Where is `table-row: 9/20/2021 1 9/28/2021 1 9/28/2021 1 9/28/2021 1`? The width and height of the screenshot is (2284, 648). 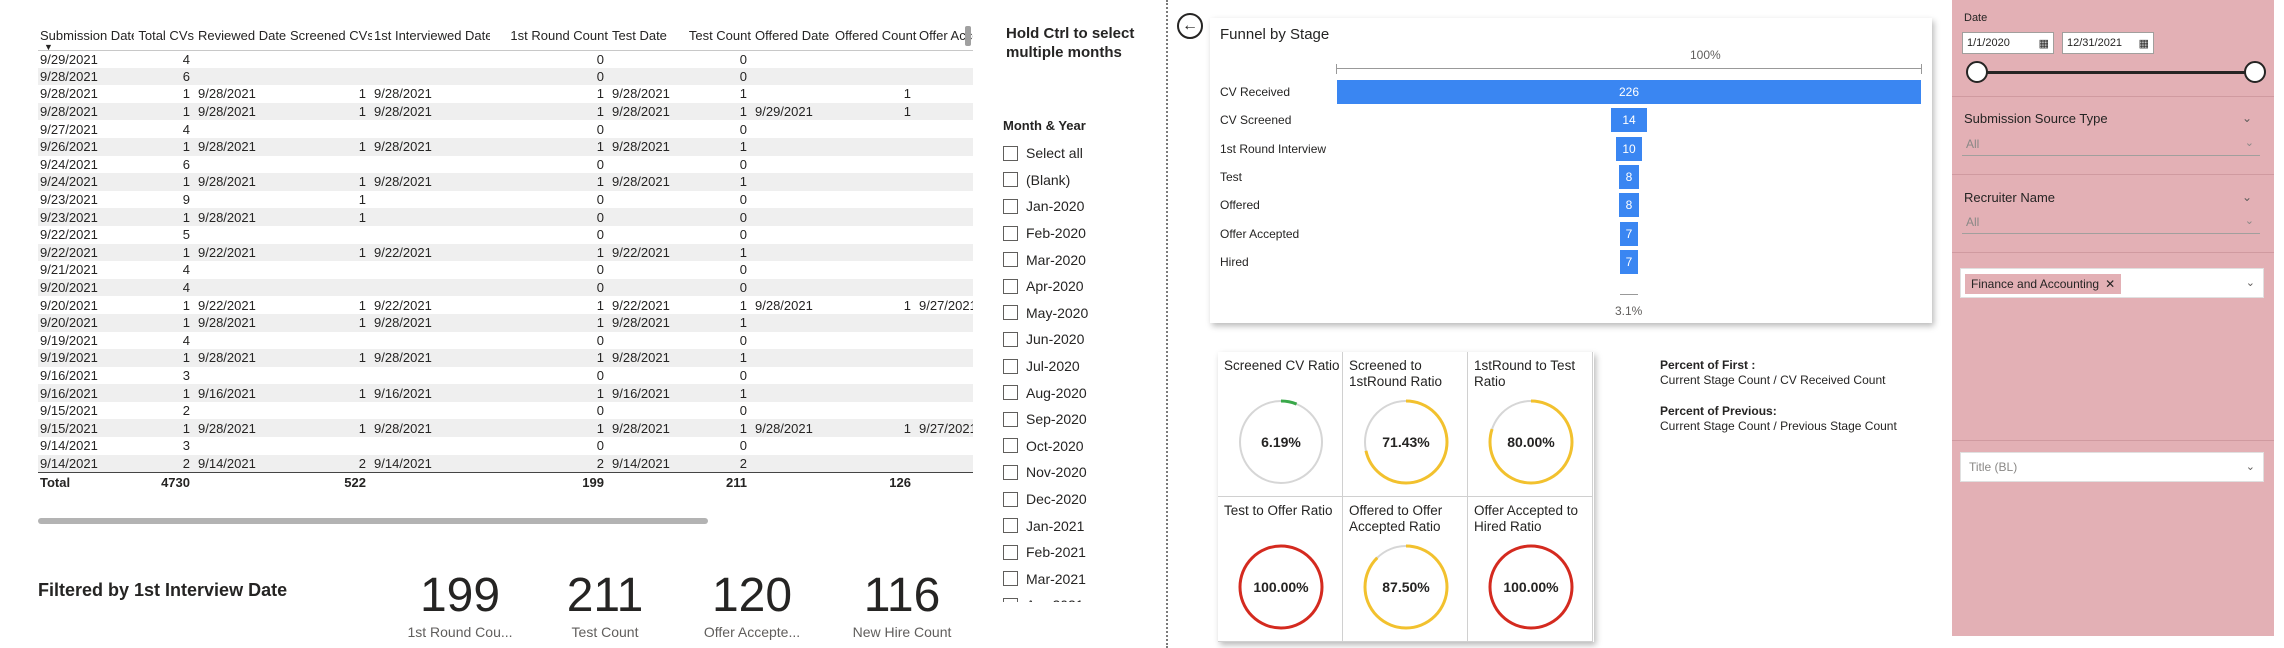 table-row: 9/20/2021 1 9/28/2021 1 9/28/2021 1 9/28/2021 1 is located at coordinates (505, 322).